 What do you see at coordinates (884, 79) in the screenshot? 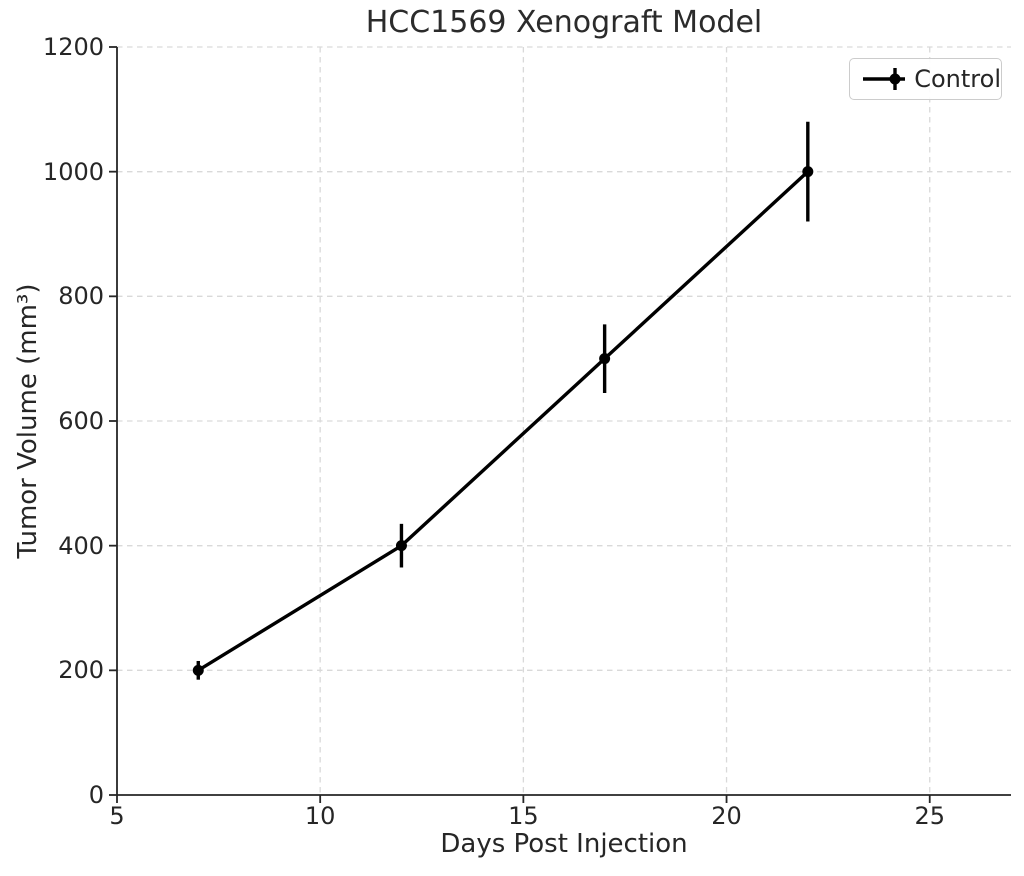
I see `legend-errorbar-handle-icon` at bounding box center [884, 79].